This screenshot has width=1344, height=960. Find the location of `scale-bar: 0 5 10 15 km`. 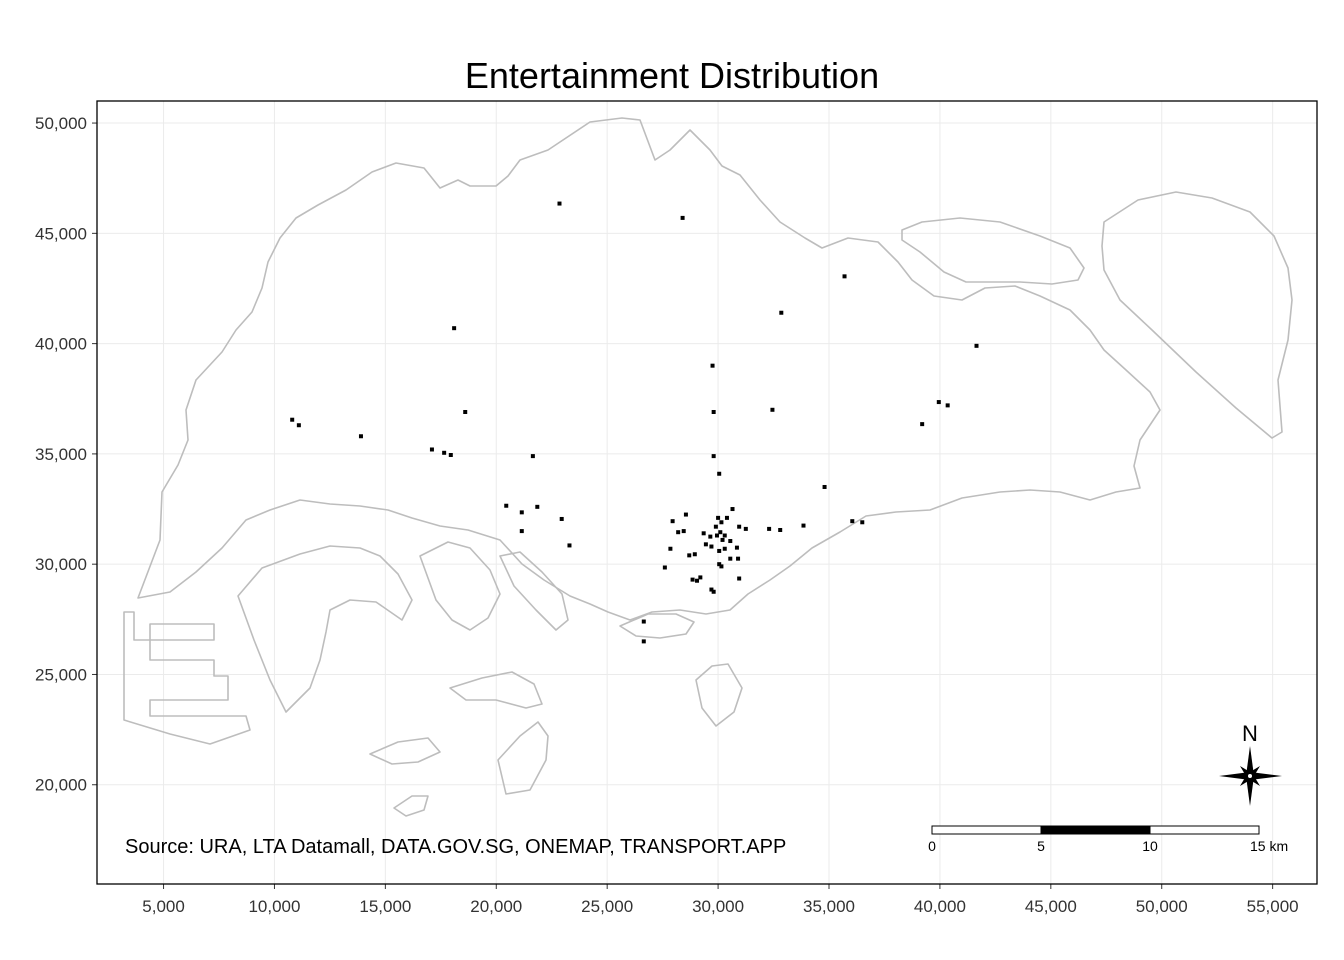

scale-bar: 0 5 10 15 km is located at coordinates (1108, 839).